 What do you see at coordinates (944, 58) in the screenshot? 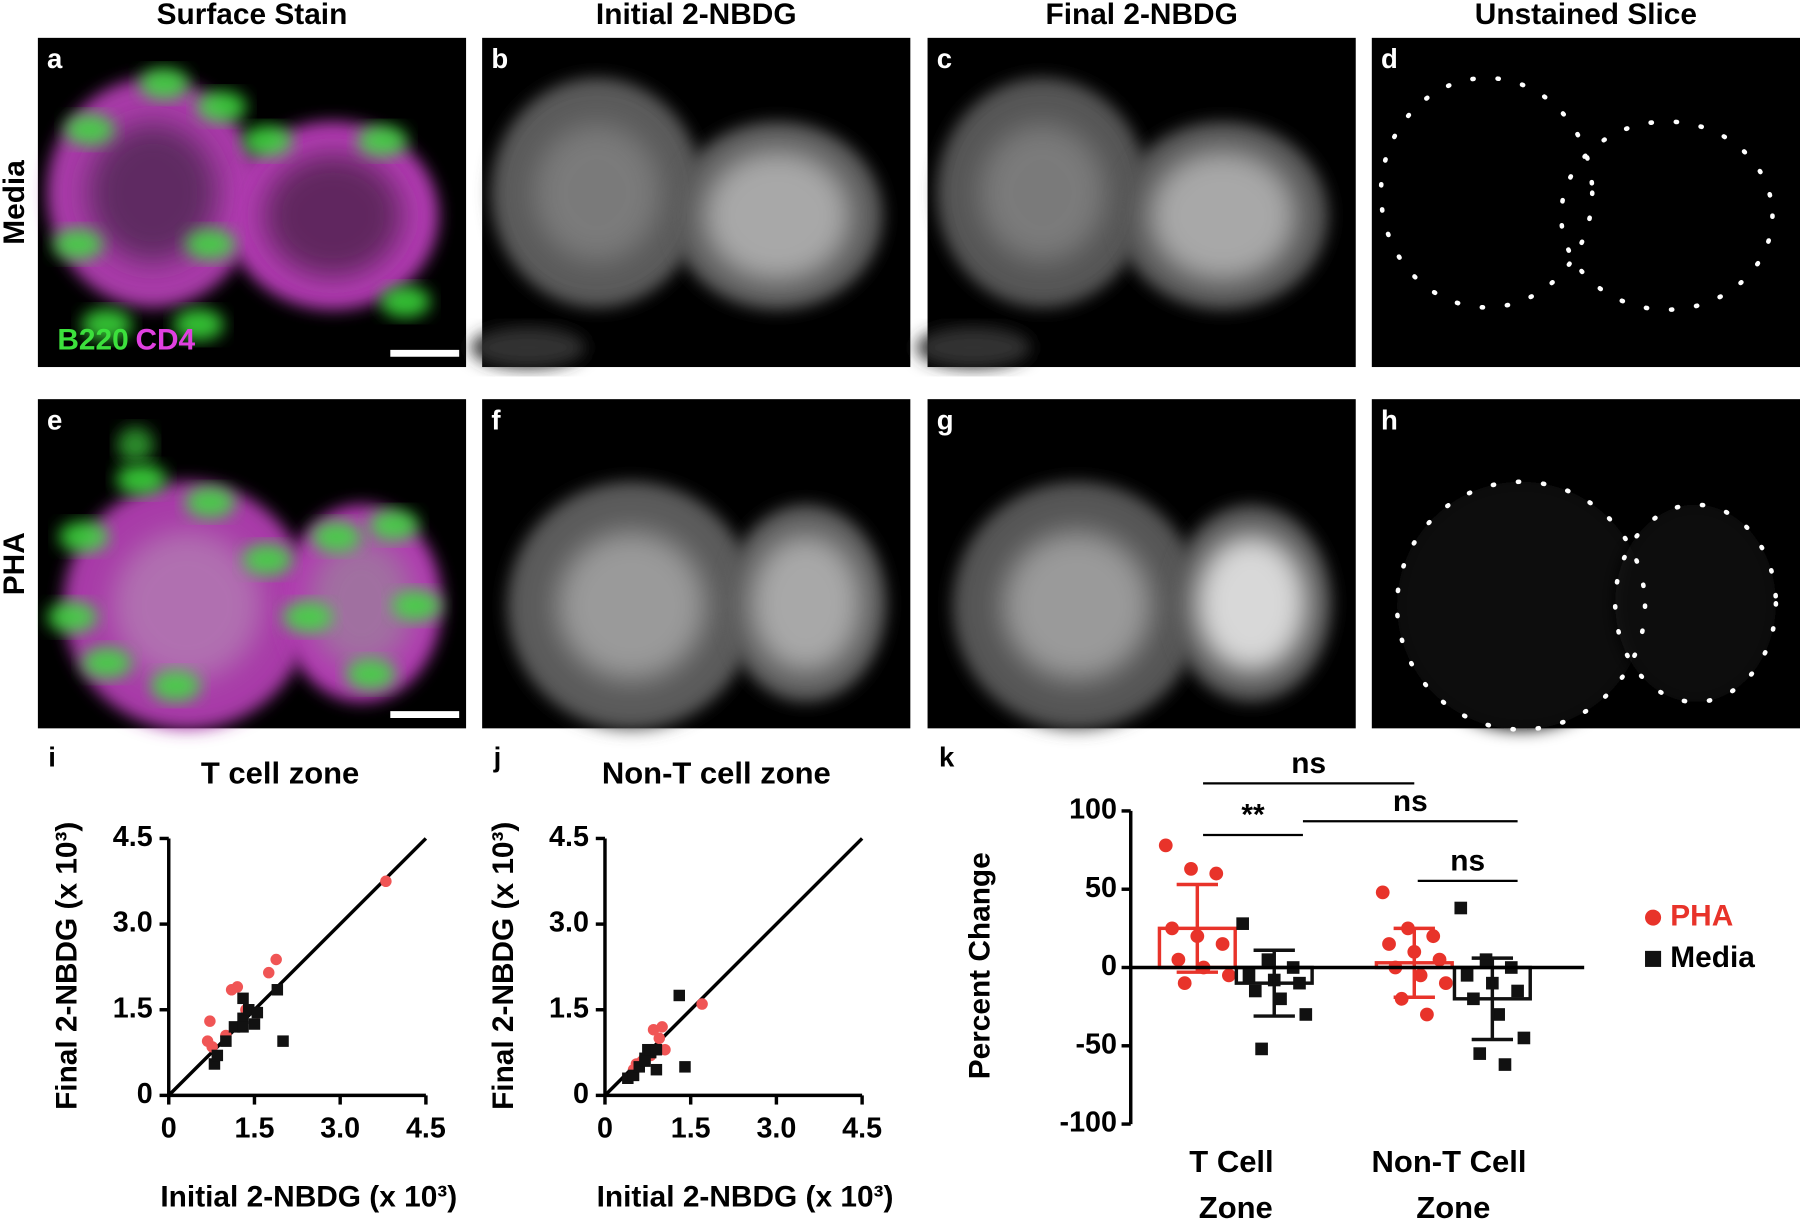
I see `panel-letter: c` at bounding box center [944, 58].